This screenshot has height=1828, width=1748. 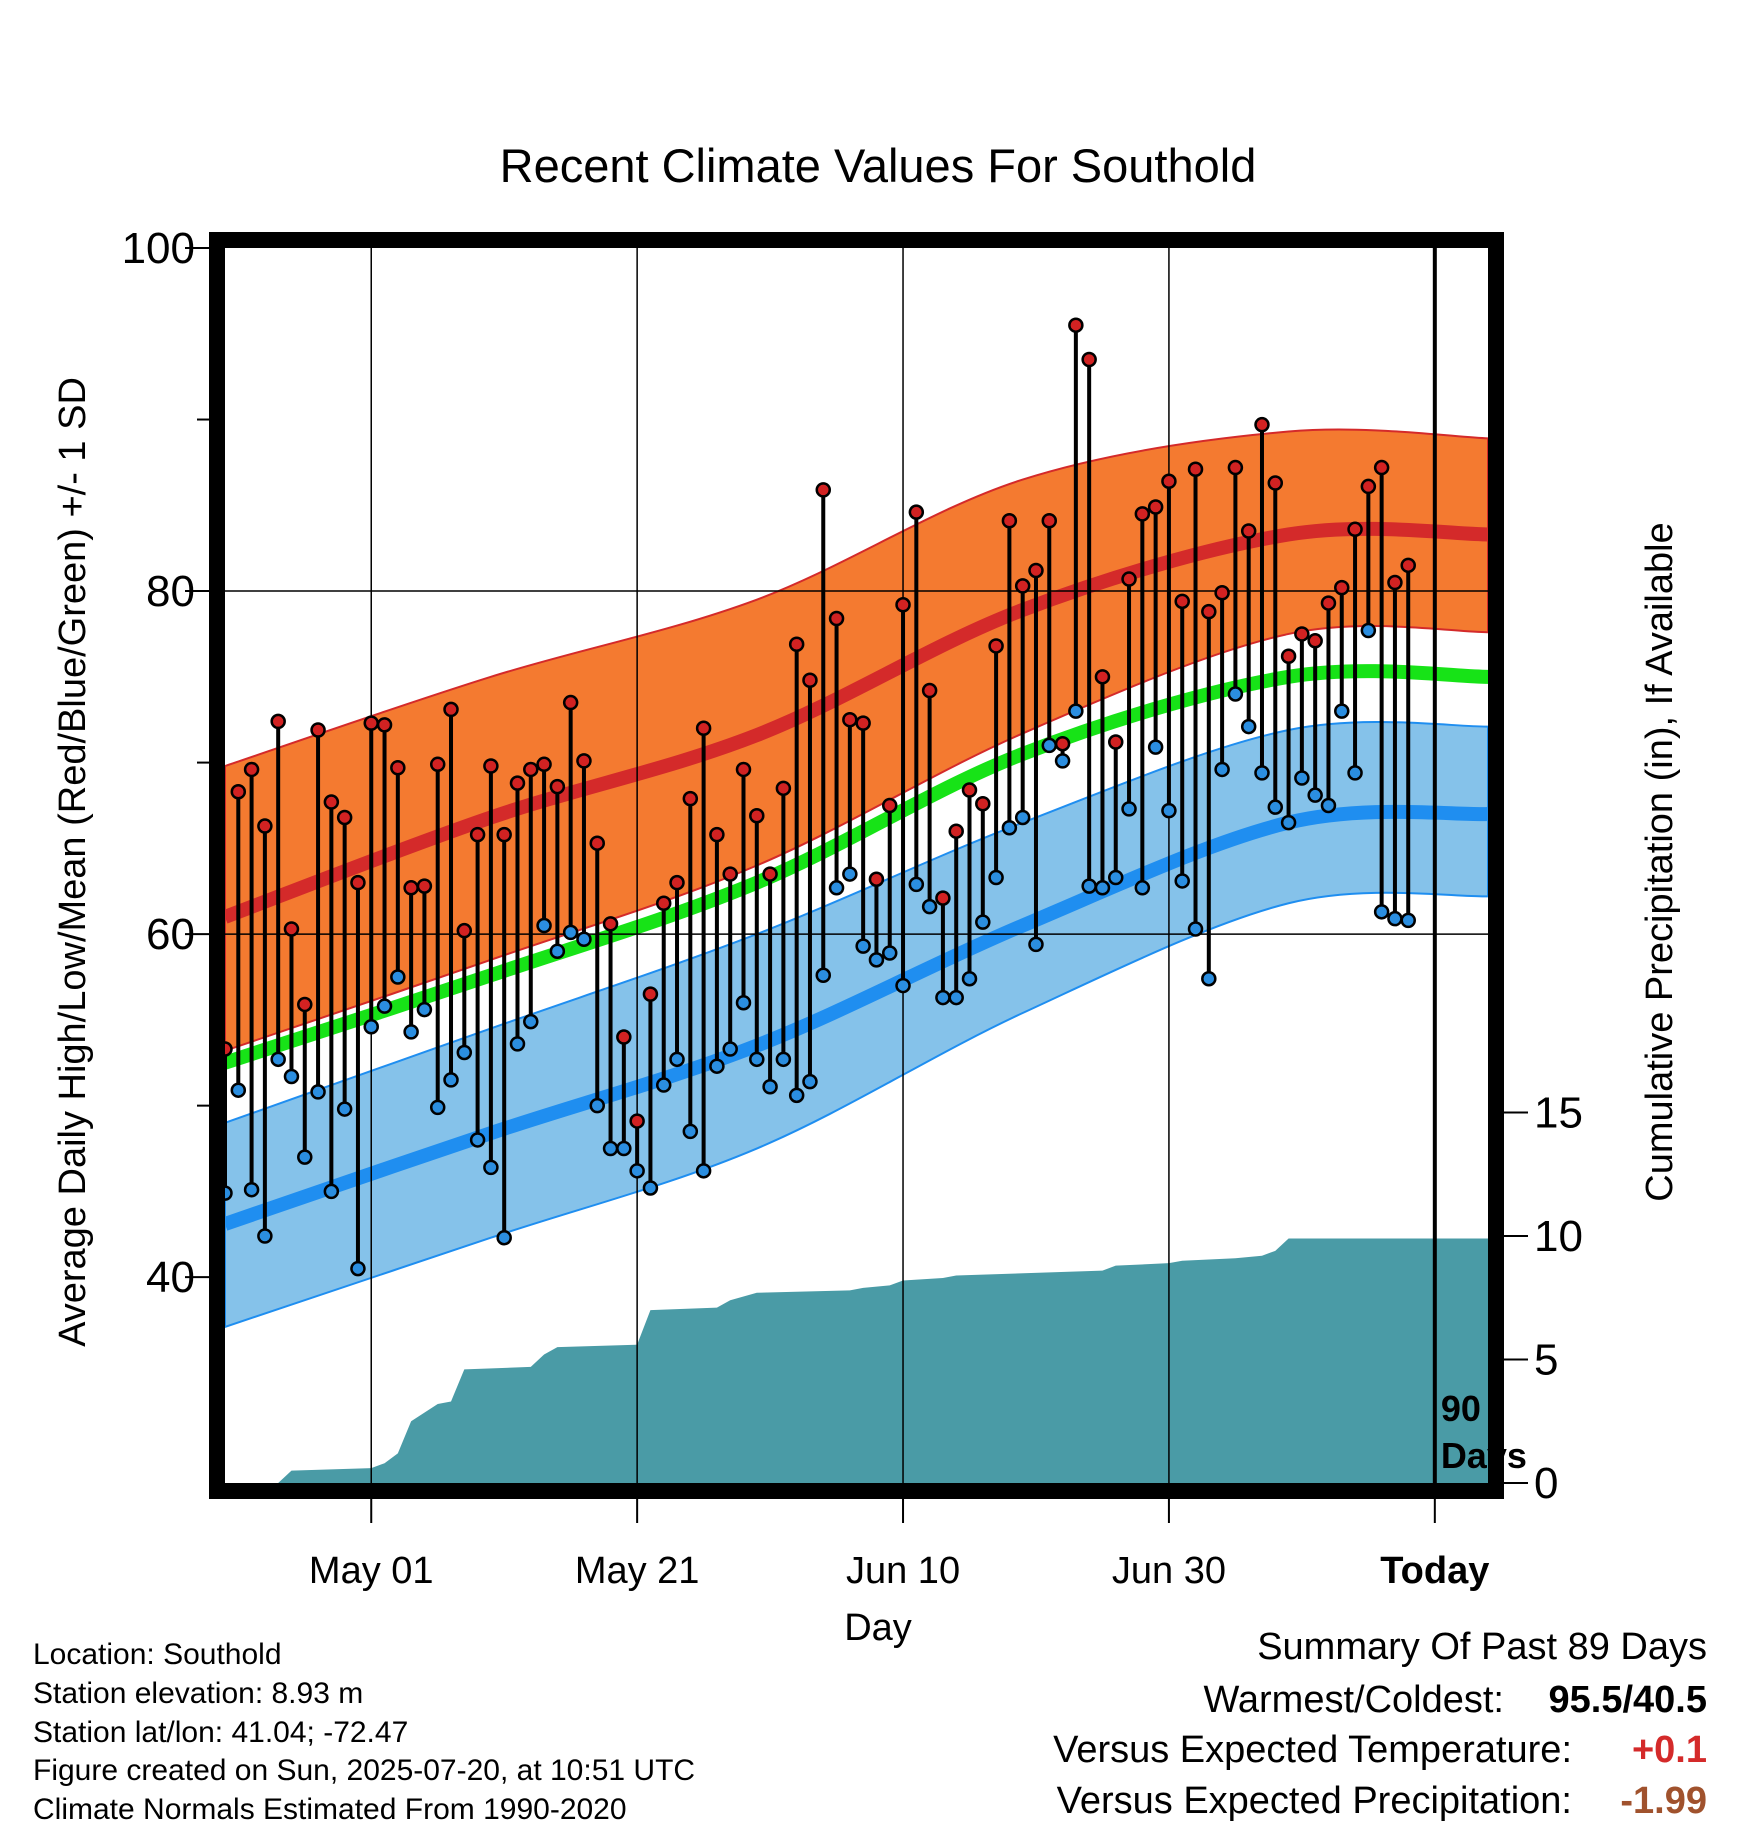 I want to click on summary-precip-label: Versus Expected Precipitation:, so click(x=1314, y=1801).